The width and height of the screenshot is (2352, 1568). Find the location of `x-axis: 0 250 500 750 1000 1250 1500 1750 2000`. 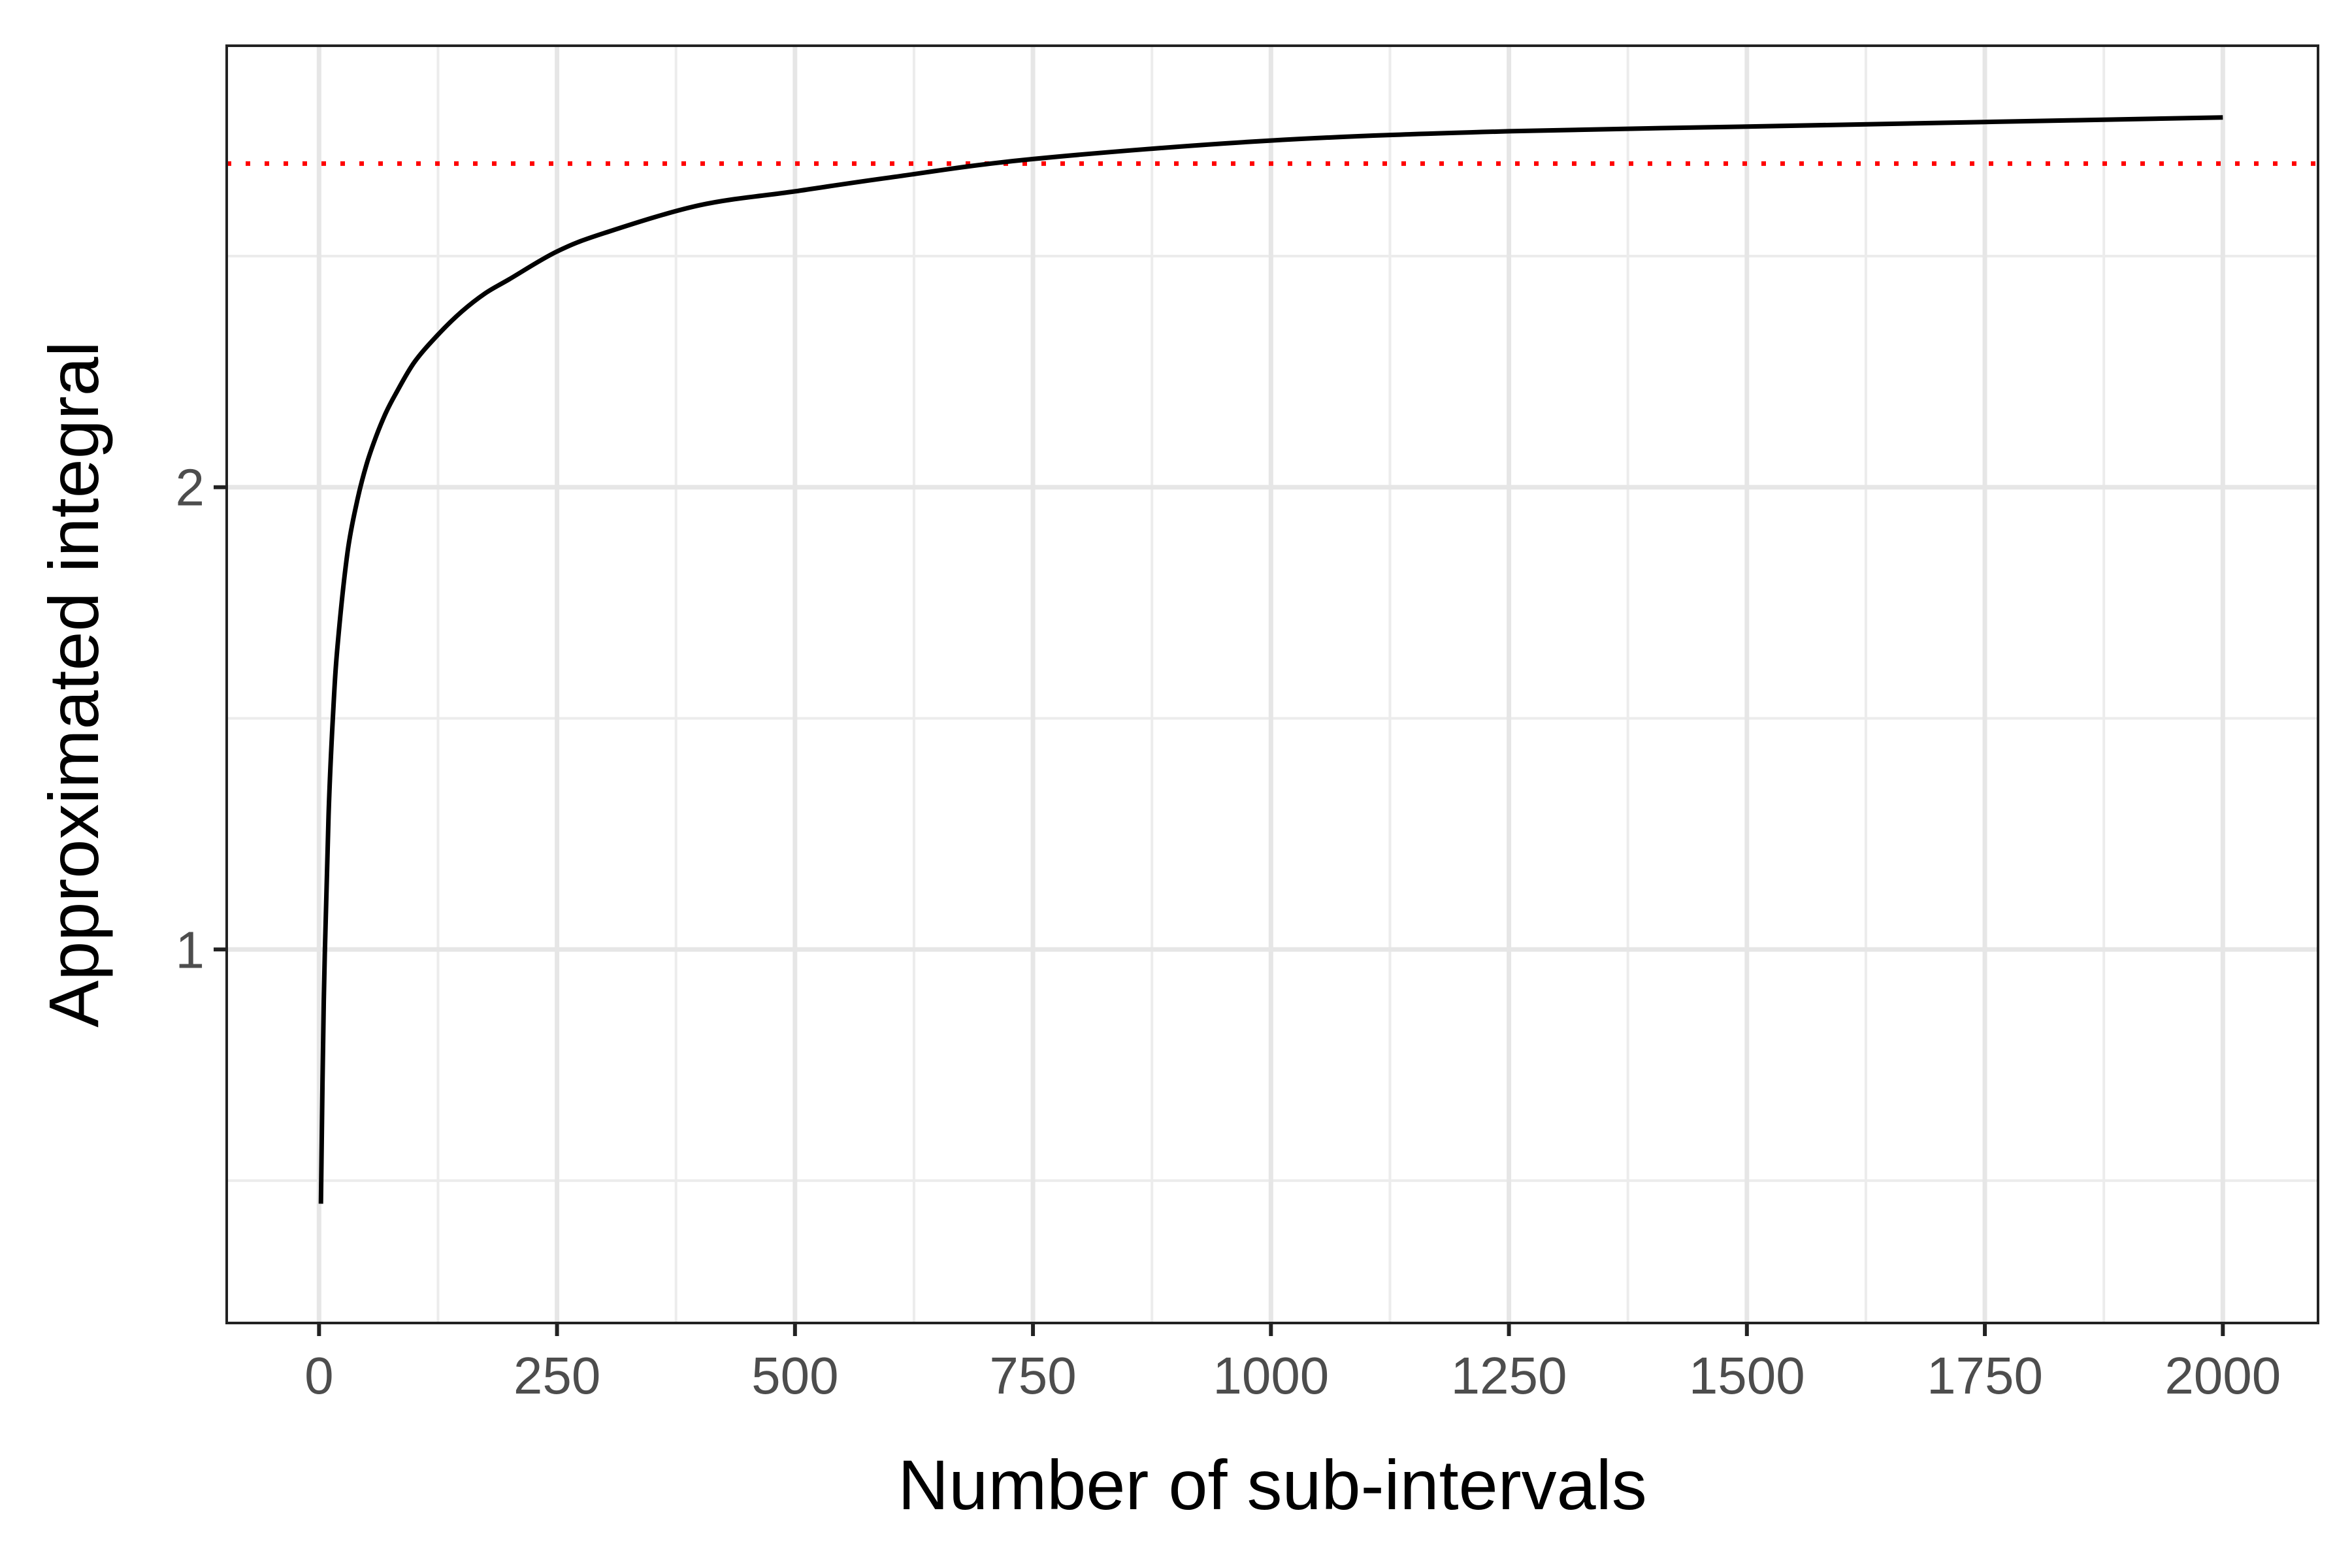

x-axis: 0 250 500 750 1000 1250 1500 1750 2000 is located at coordinates (1292, 1364).